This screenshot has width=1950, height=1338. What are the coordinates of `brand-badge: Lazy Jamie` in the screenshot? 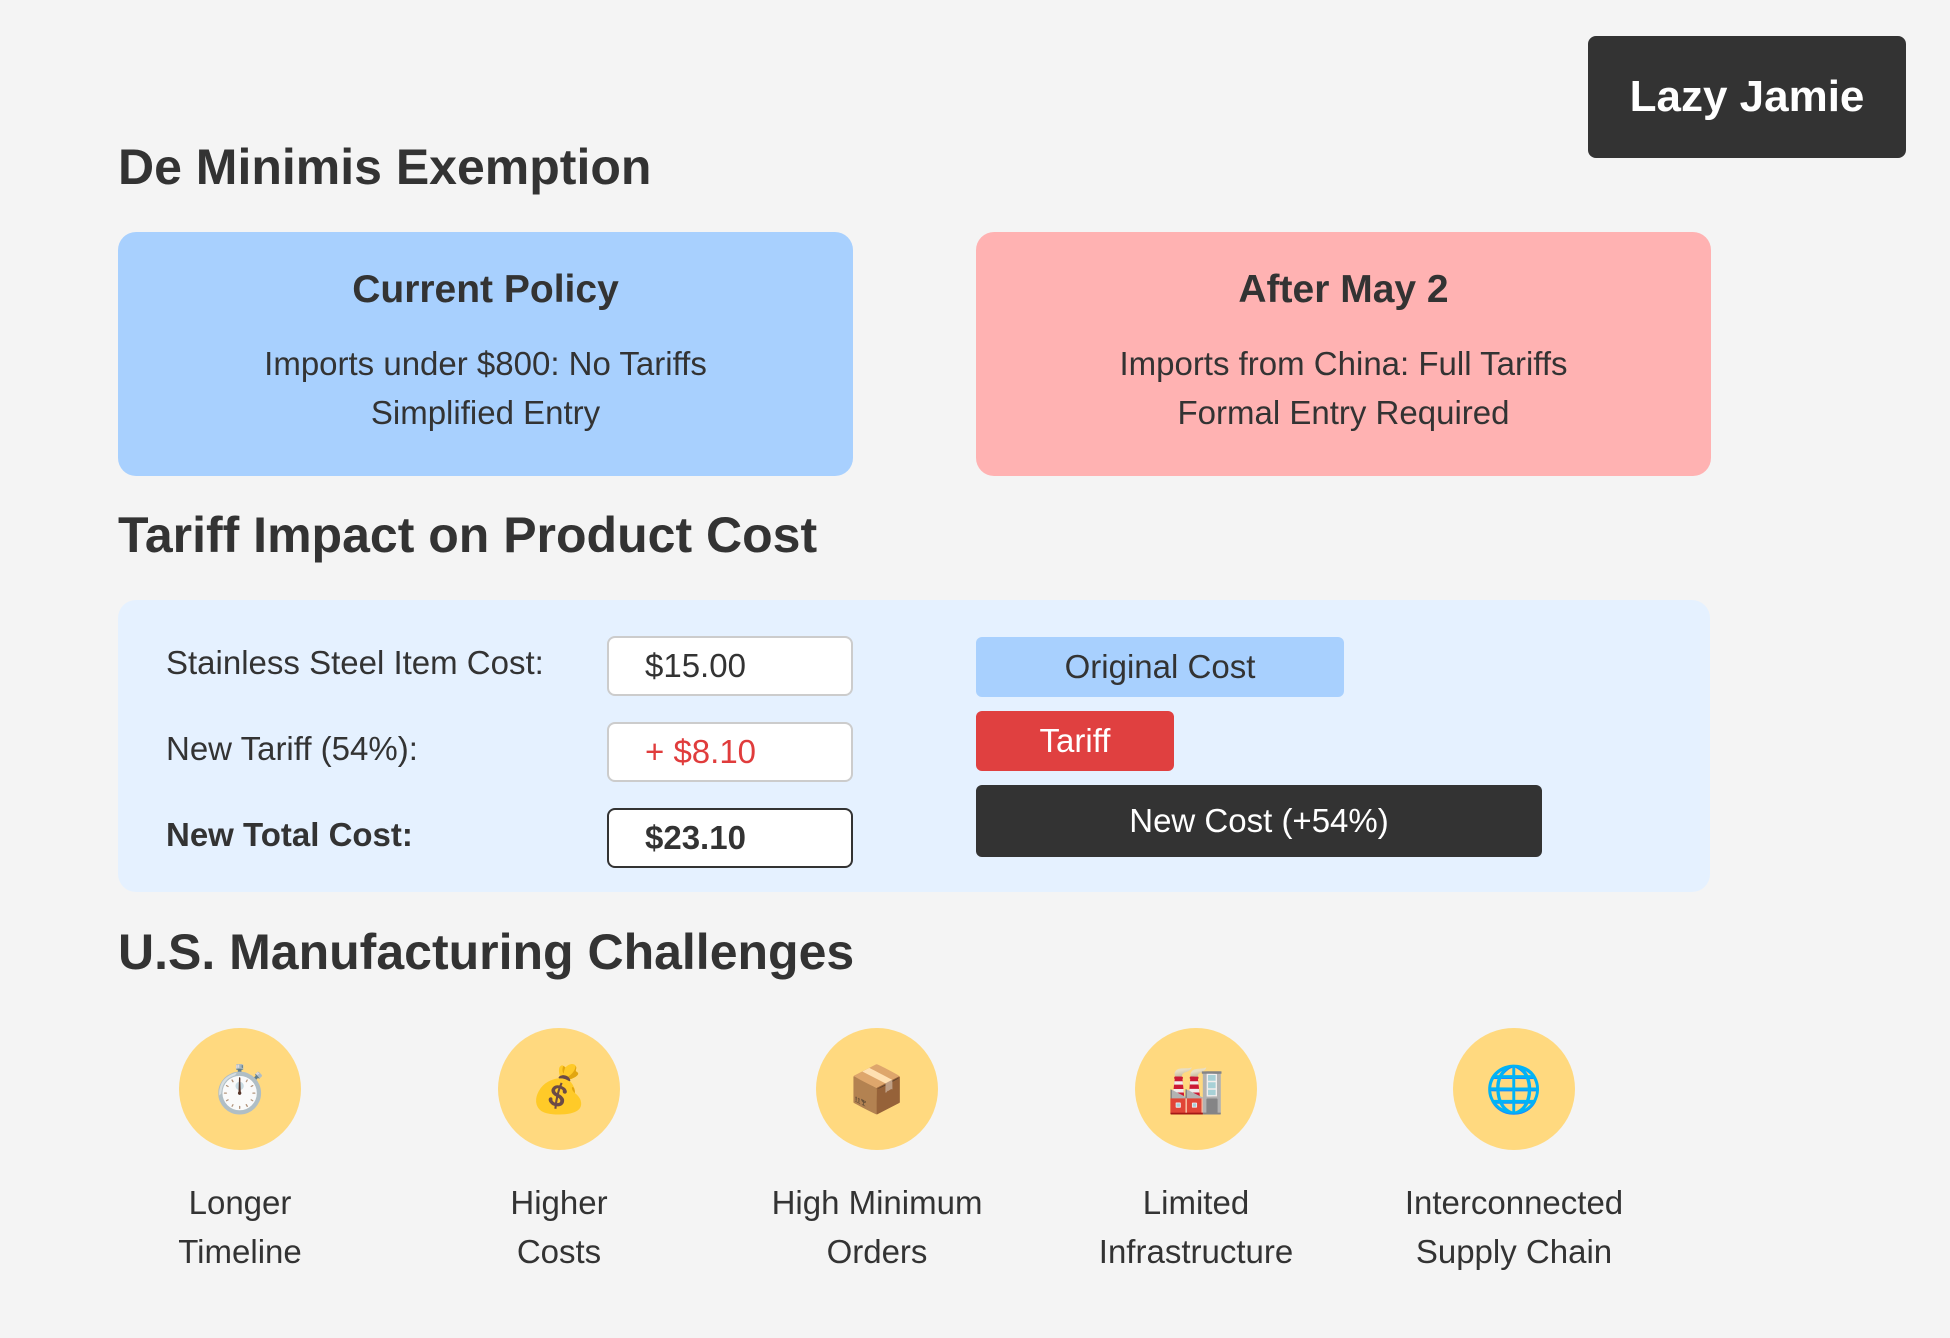 It's located at (1747, 97).